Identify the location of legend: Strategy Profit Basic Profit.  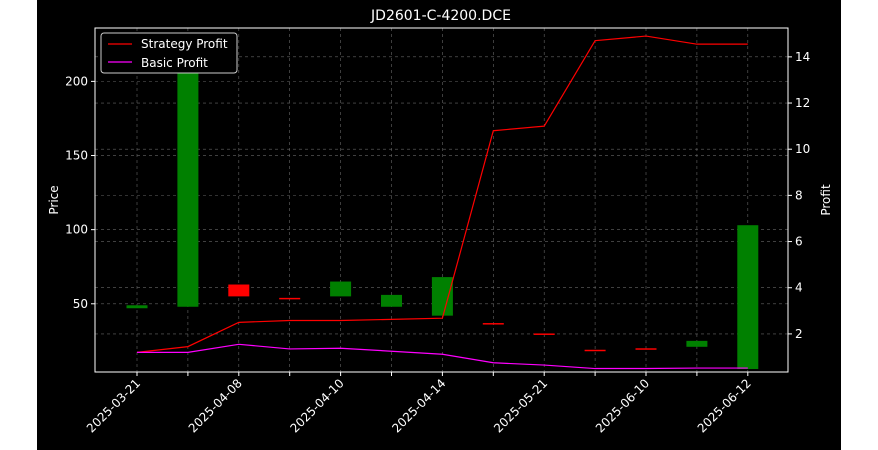
(169, 53).